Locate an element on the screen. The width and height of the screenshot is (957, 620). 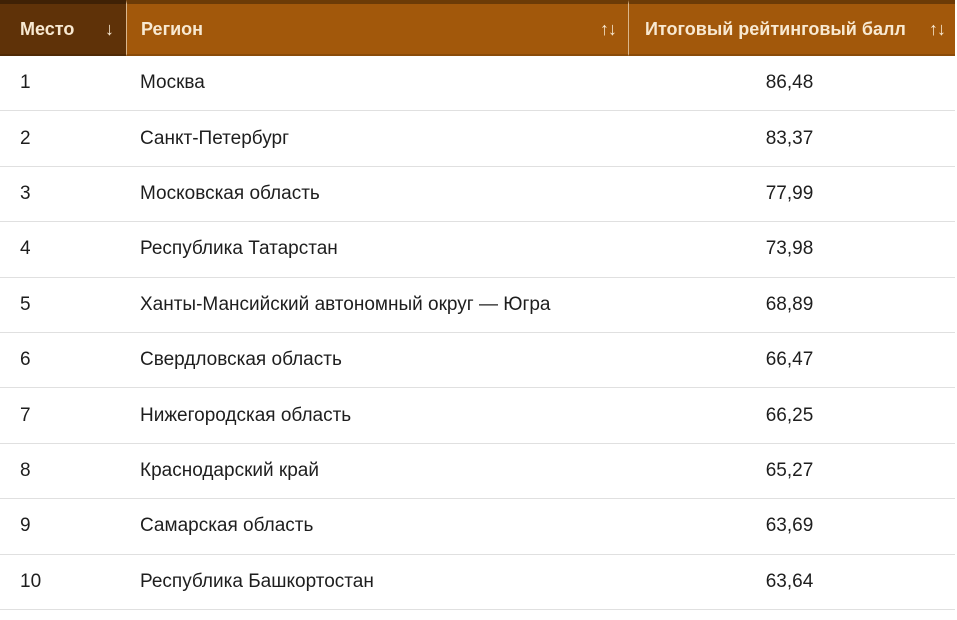
table-row: 9 Самарская область 63,69 is located at coordinates (477, 527).